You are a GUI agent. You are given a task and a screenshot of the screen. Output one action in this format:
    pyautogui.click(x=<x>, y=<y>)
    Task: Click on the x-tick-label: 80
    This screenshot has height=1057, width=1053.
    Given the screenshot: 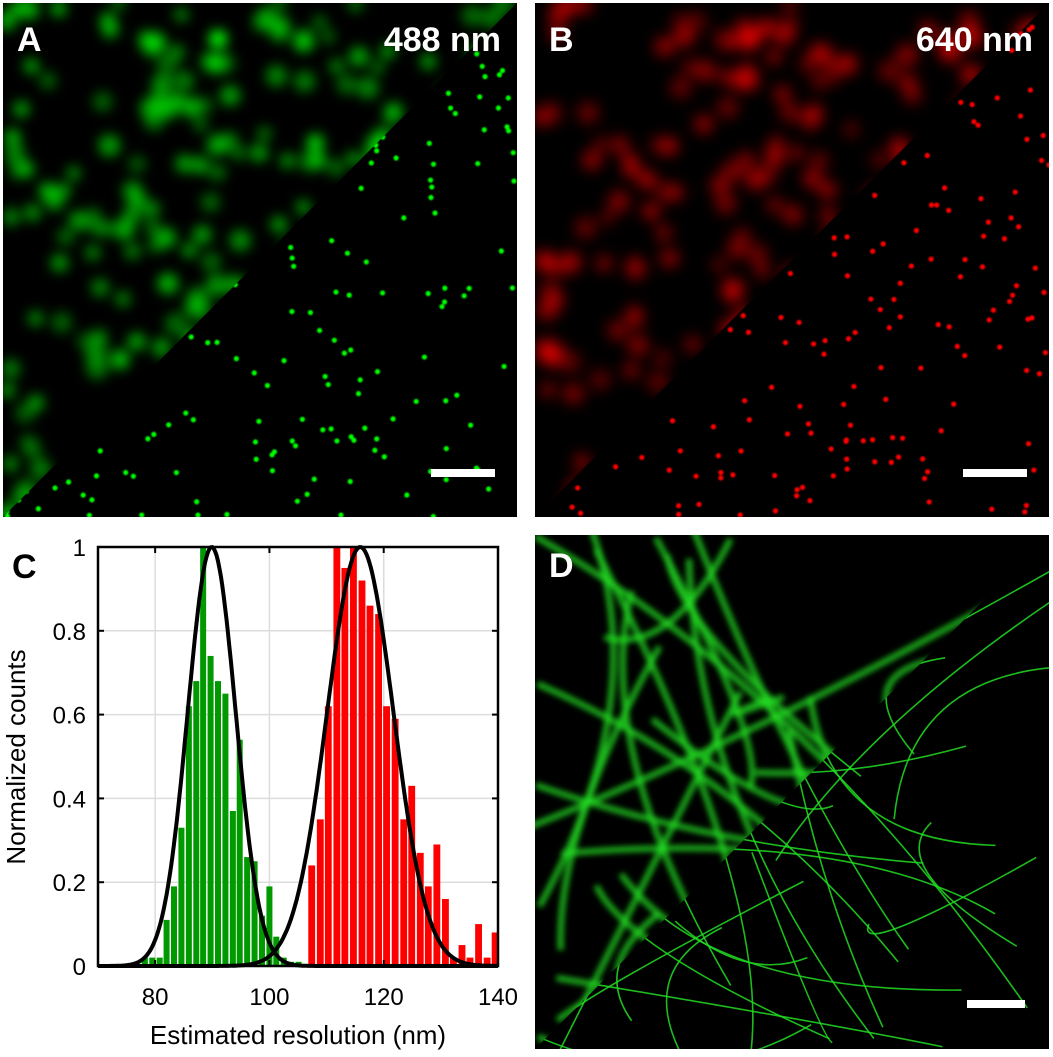 What is the action you would take?
    pyautogui.click(x=155, y=997)
    